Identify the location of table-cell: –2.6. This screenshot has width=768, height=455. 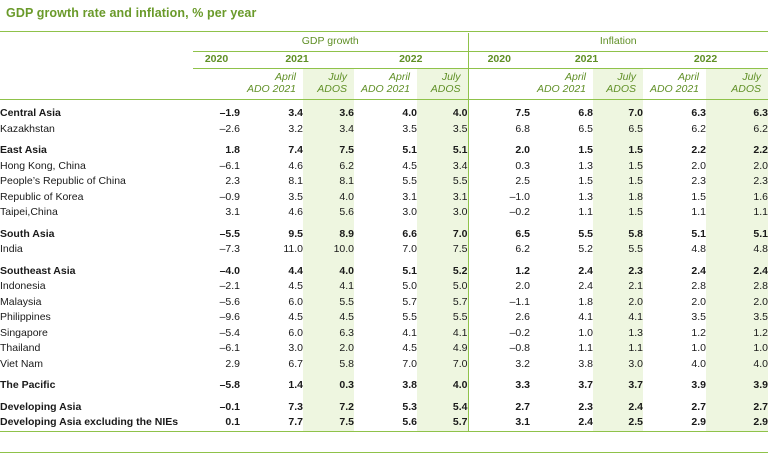
(229, 128).